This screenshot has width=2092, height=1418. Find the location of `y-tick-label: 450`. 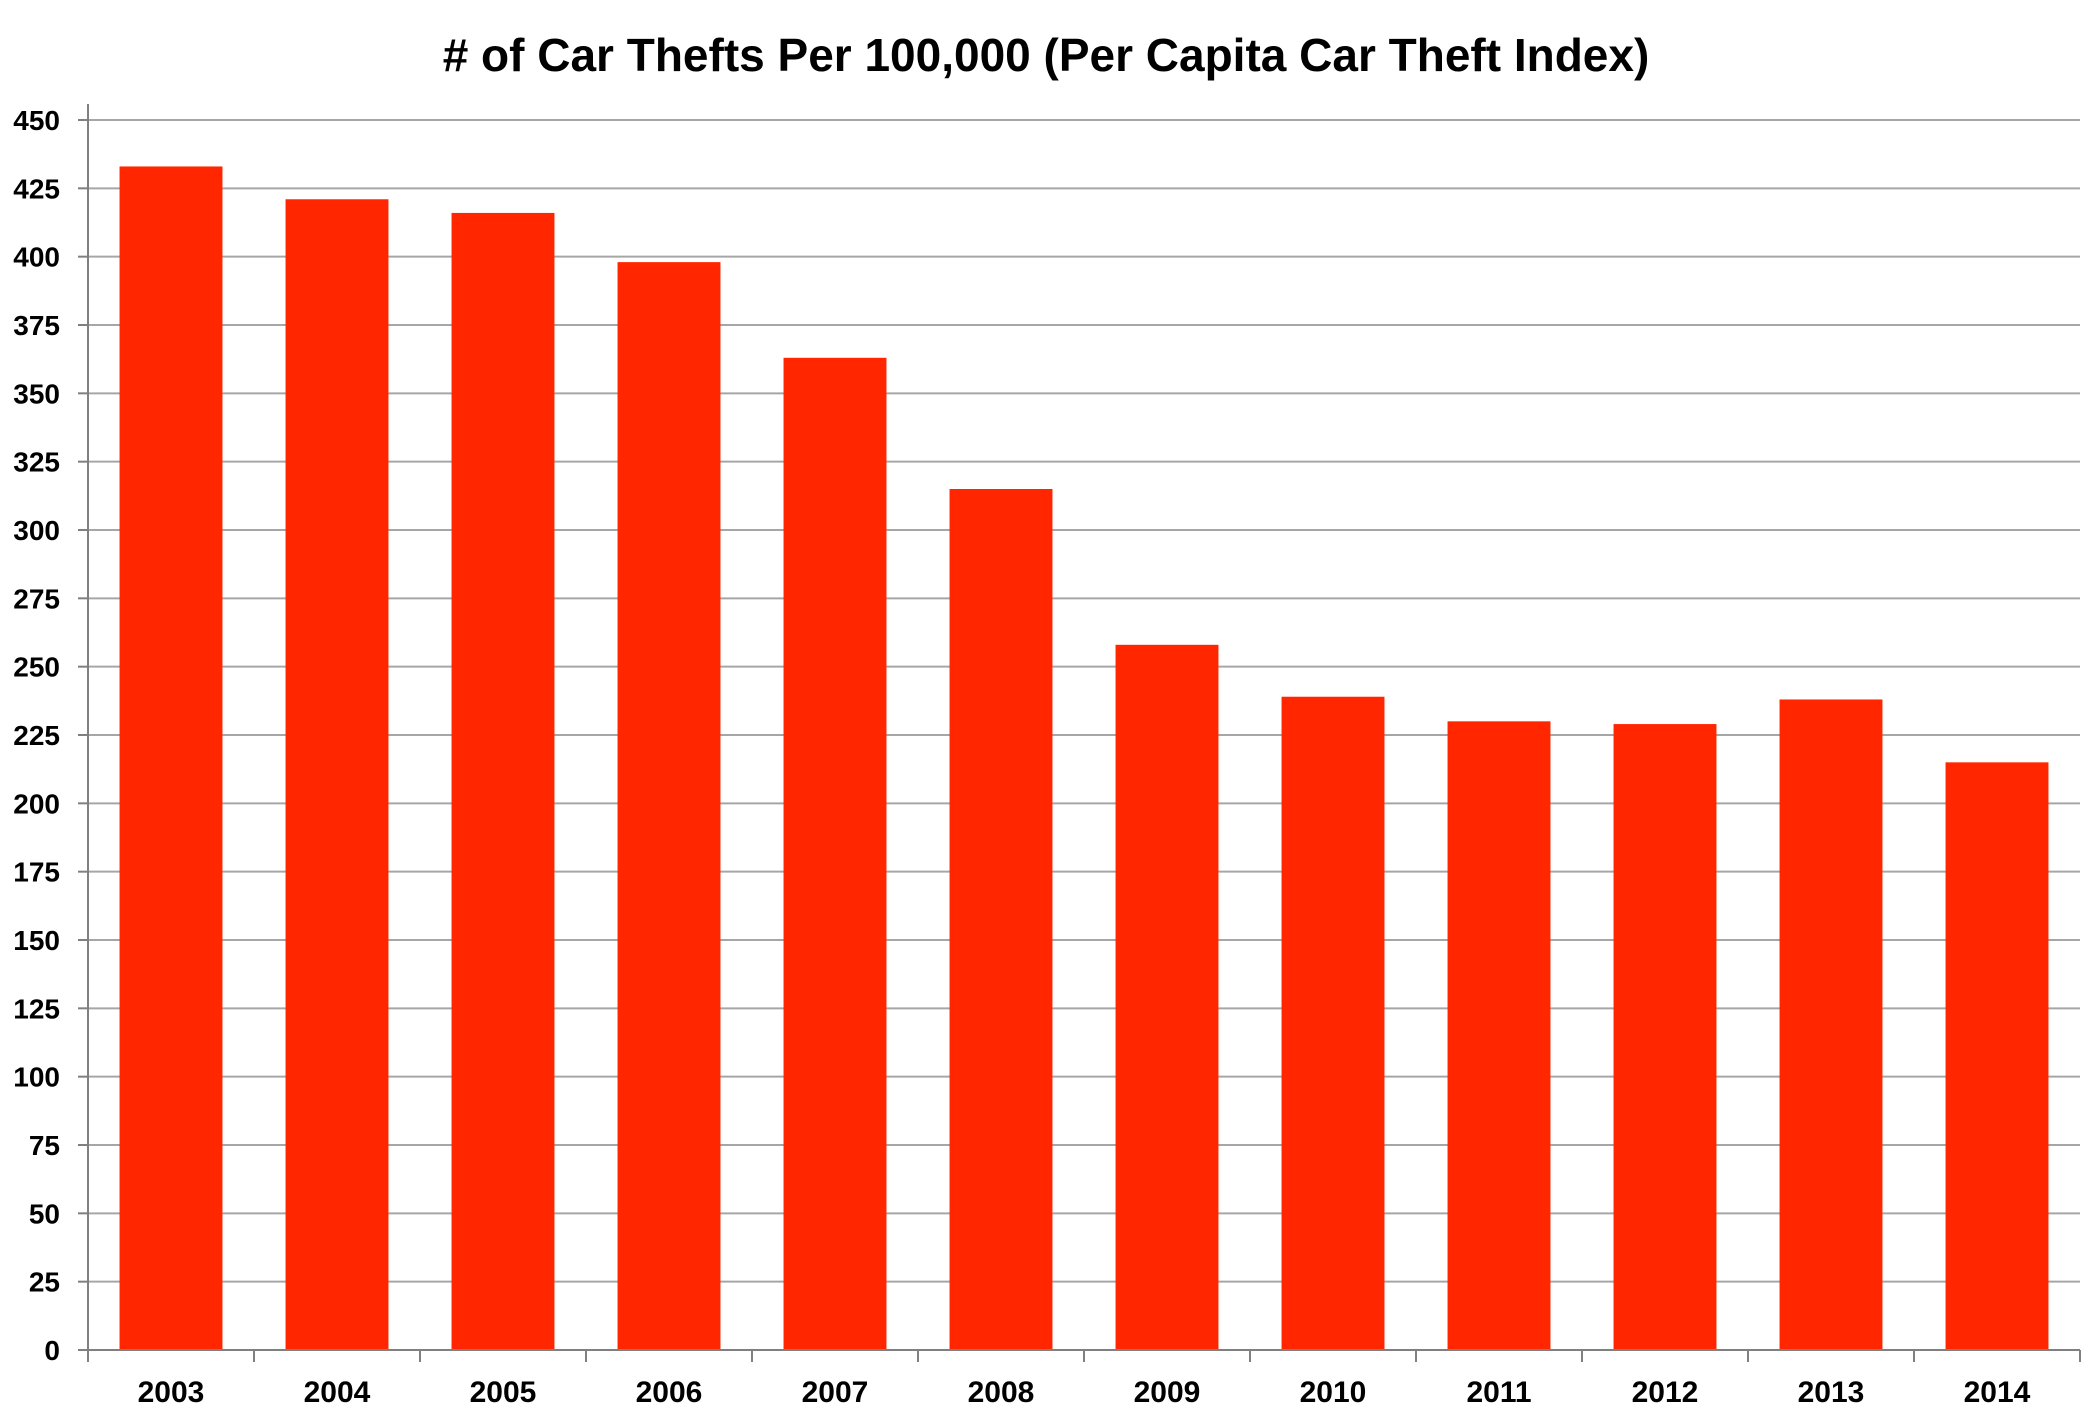

y-tick-label: 450 is located at coordinates (36, 120).